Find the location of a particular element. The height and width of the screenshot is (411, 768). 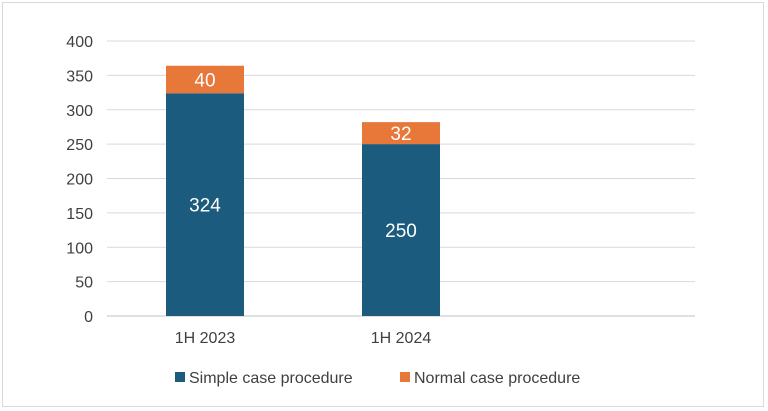

x-category-label: 1H 2024 is located at coordinates (401, 338).